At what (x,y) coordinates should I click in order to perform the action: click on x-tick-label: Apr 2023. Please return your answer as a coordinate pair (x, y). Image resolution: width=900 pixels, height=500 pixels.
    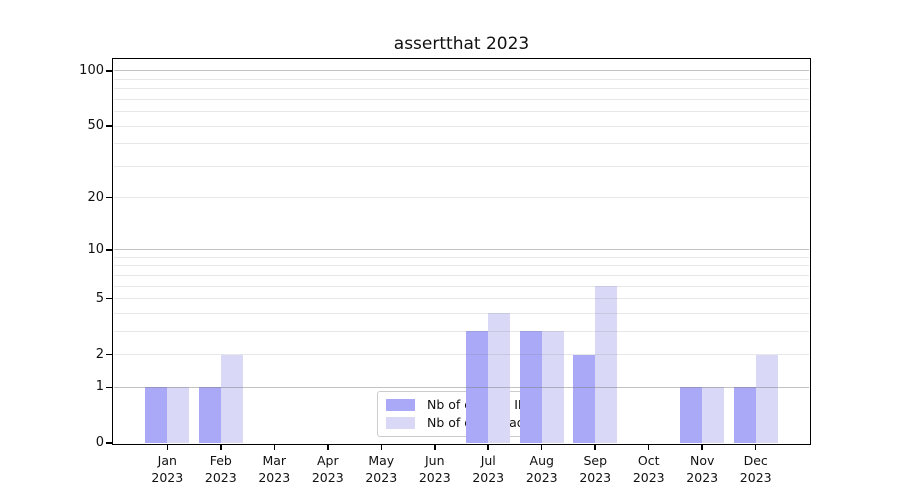
    Looking at the image, I should click on (327, 469).